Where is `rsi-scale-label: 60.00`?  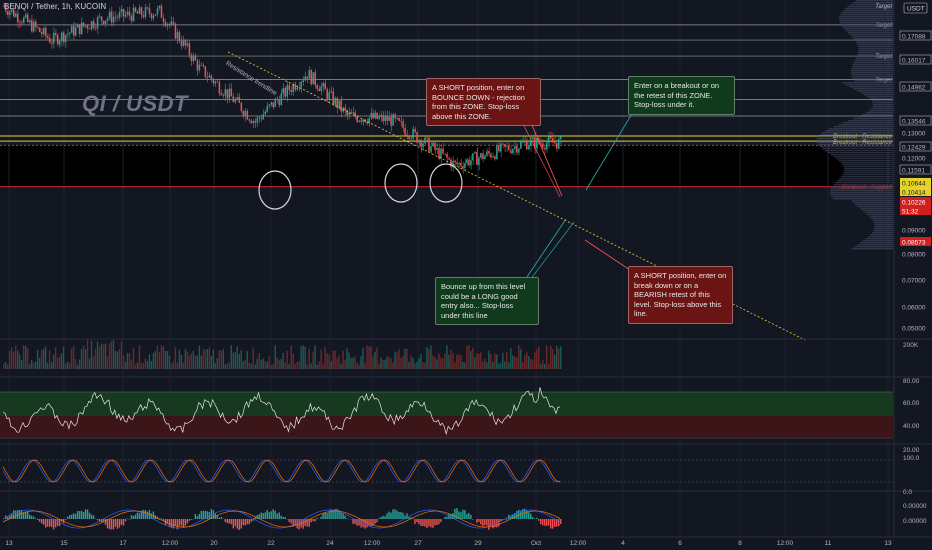
rsi-scale-label: 60.00 is located at coordinates (911, 403).